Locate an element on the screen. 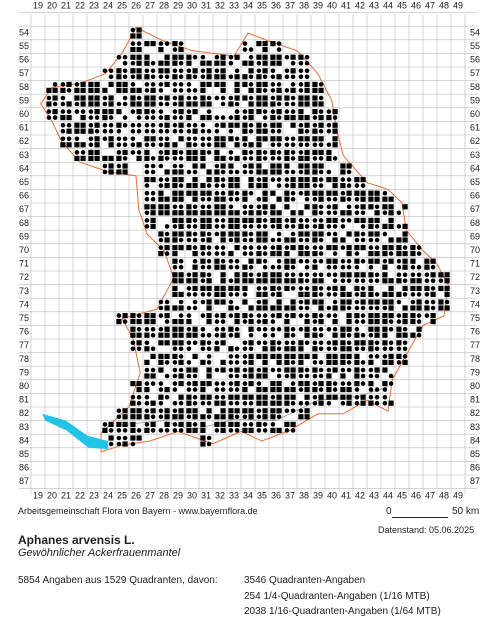  row-label: 71 is located at coordinates (24, 264).